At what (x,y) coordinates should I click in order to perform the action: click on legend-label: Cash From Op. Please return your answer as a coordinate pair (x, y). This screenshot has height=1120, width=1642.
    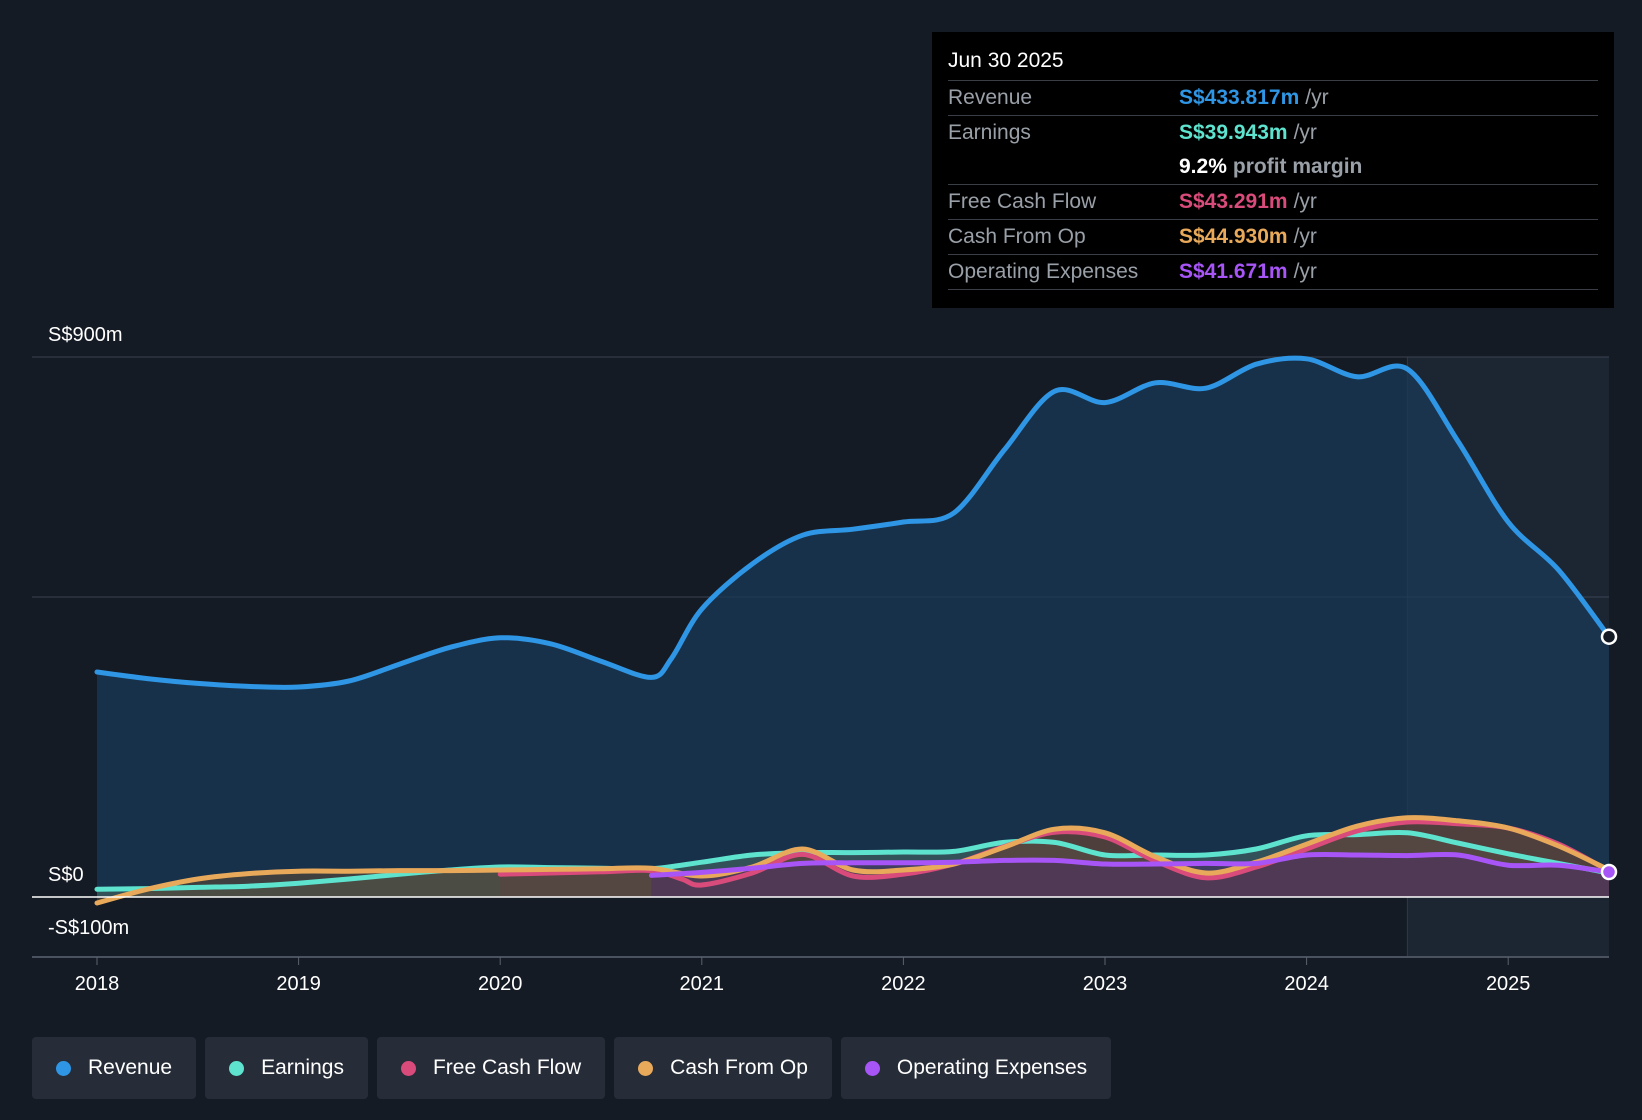
    Looking at the image, I should click on (739, 1067).